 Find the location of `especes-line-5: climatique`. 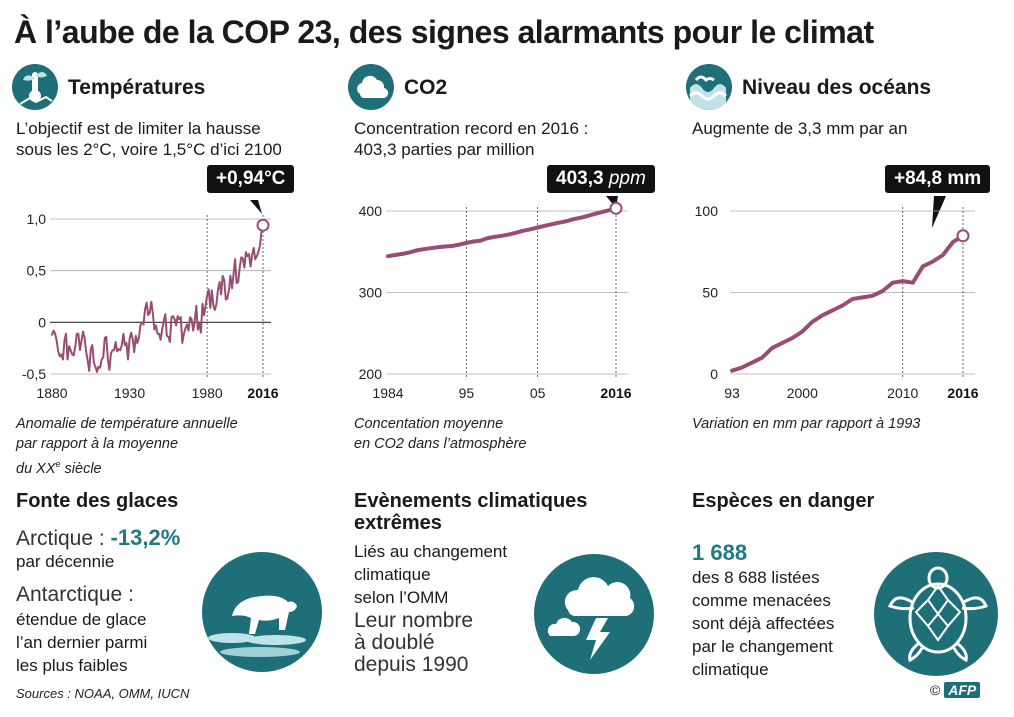

especes-line-5: climatique is located at coordinates (730, 669).